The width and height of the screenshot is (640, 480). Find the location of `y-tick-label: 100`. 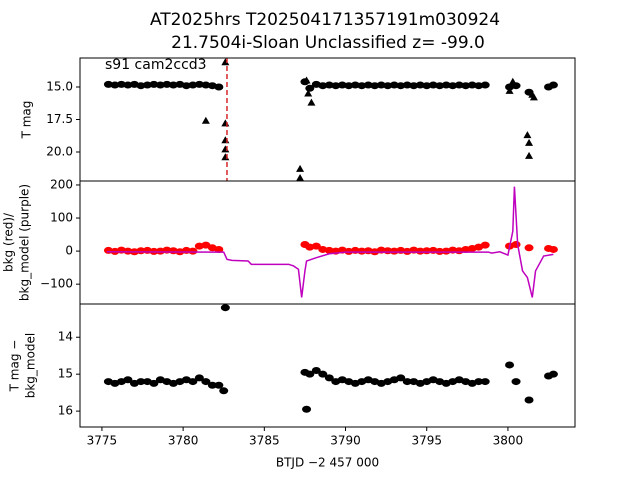

y-tick-label: 100 is located at coordinates (61, 218).